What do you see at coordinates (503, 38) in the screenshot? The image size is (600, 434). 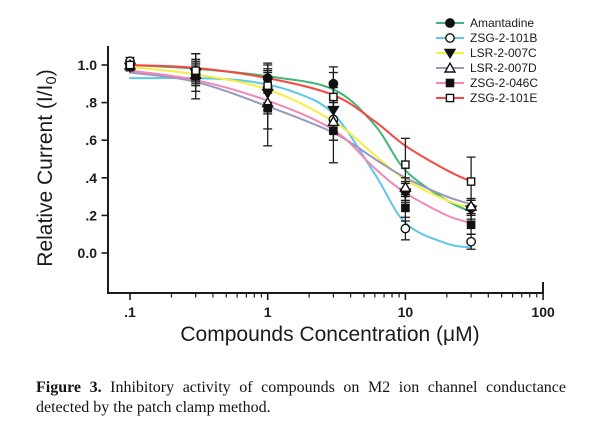 I see `legend-label: ZSG-2-101B` at bounding box center [503, 38].